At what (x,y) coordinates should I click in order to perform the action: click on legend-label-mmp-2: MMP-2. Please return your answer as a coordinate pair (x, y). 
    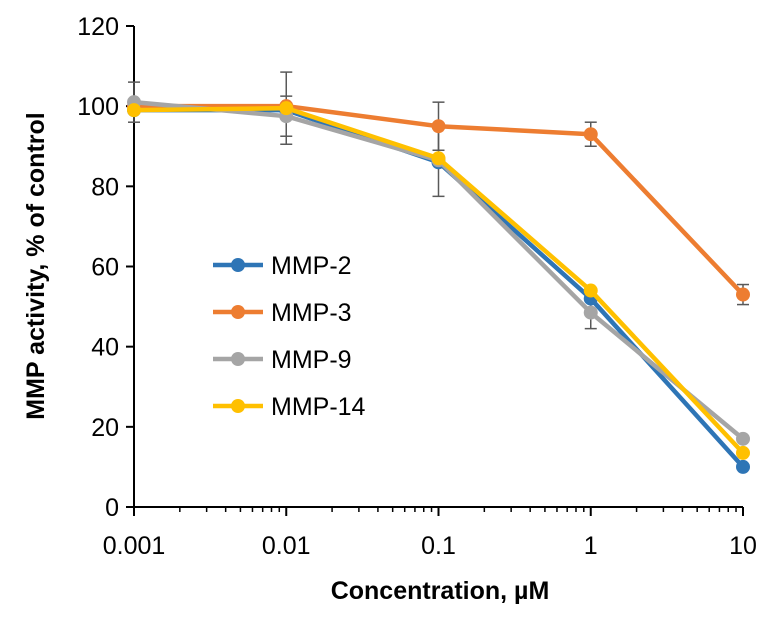
    Looking at the image, I should click on (311, 266).